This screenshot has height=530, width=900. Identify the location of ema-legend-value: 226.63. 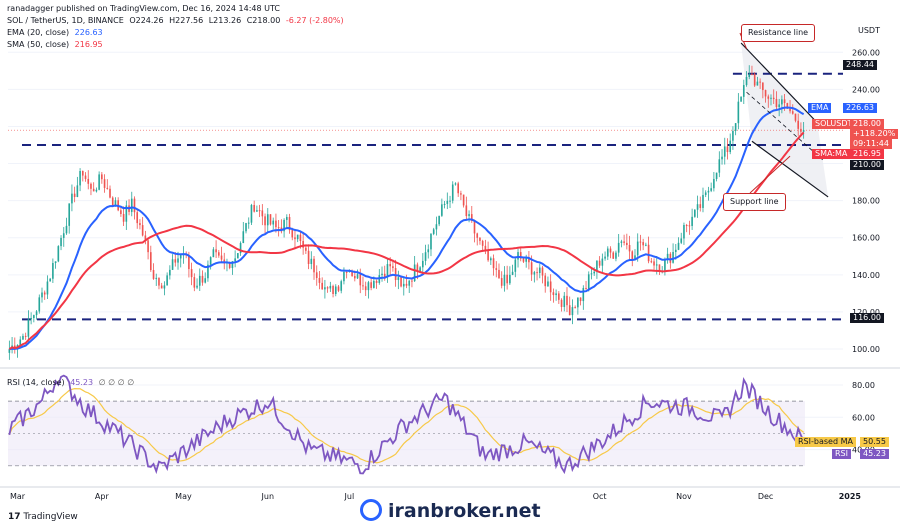
(88, 32).